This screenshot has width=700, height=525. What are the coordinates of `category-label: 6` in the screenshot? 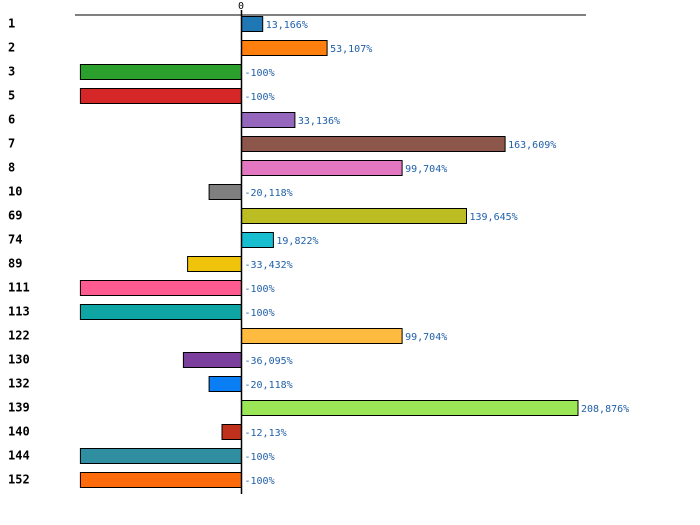 It's located at (11, 120).